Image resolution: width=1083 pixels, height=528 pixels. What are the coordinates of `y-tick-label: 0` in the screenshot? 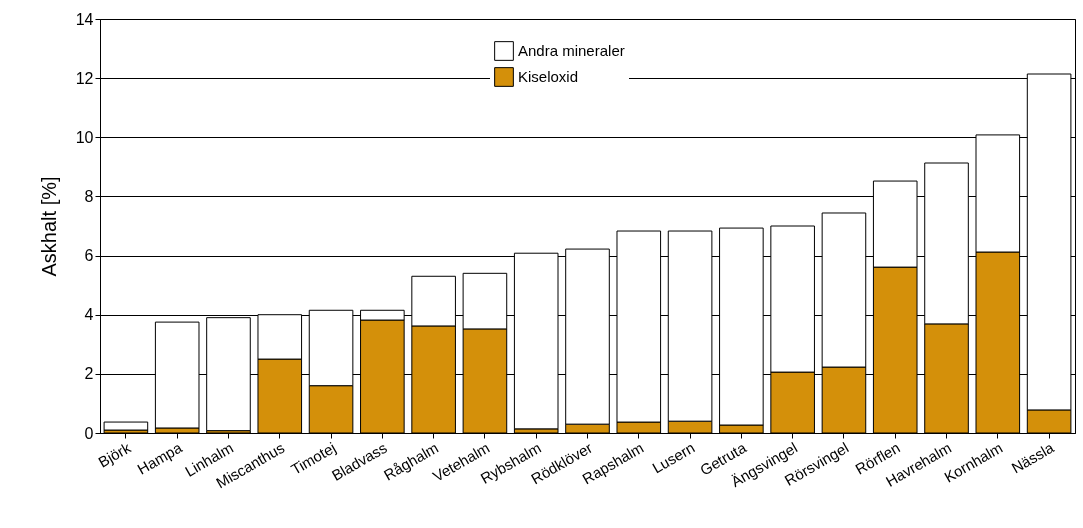 It's located at (89, 433).